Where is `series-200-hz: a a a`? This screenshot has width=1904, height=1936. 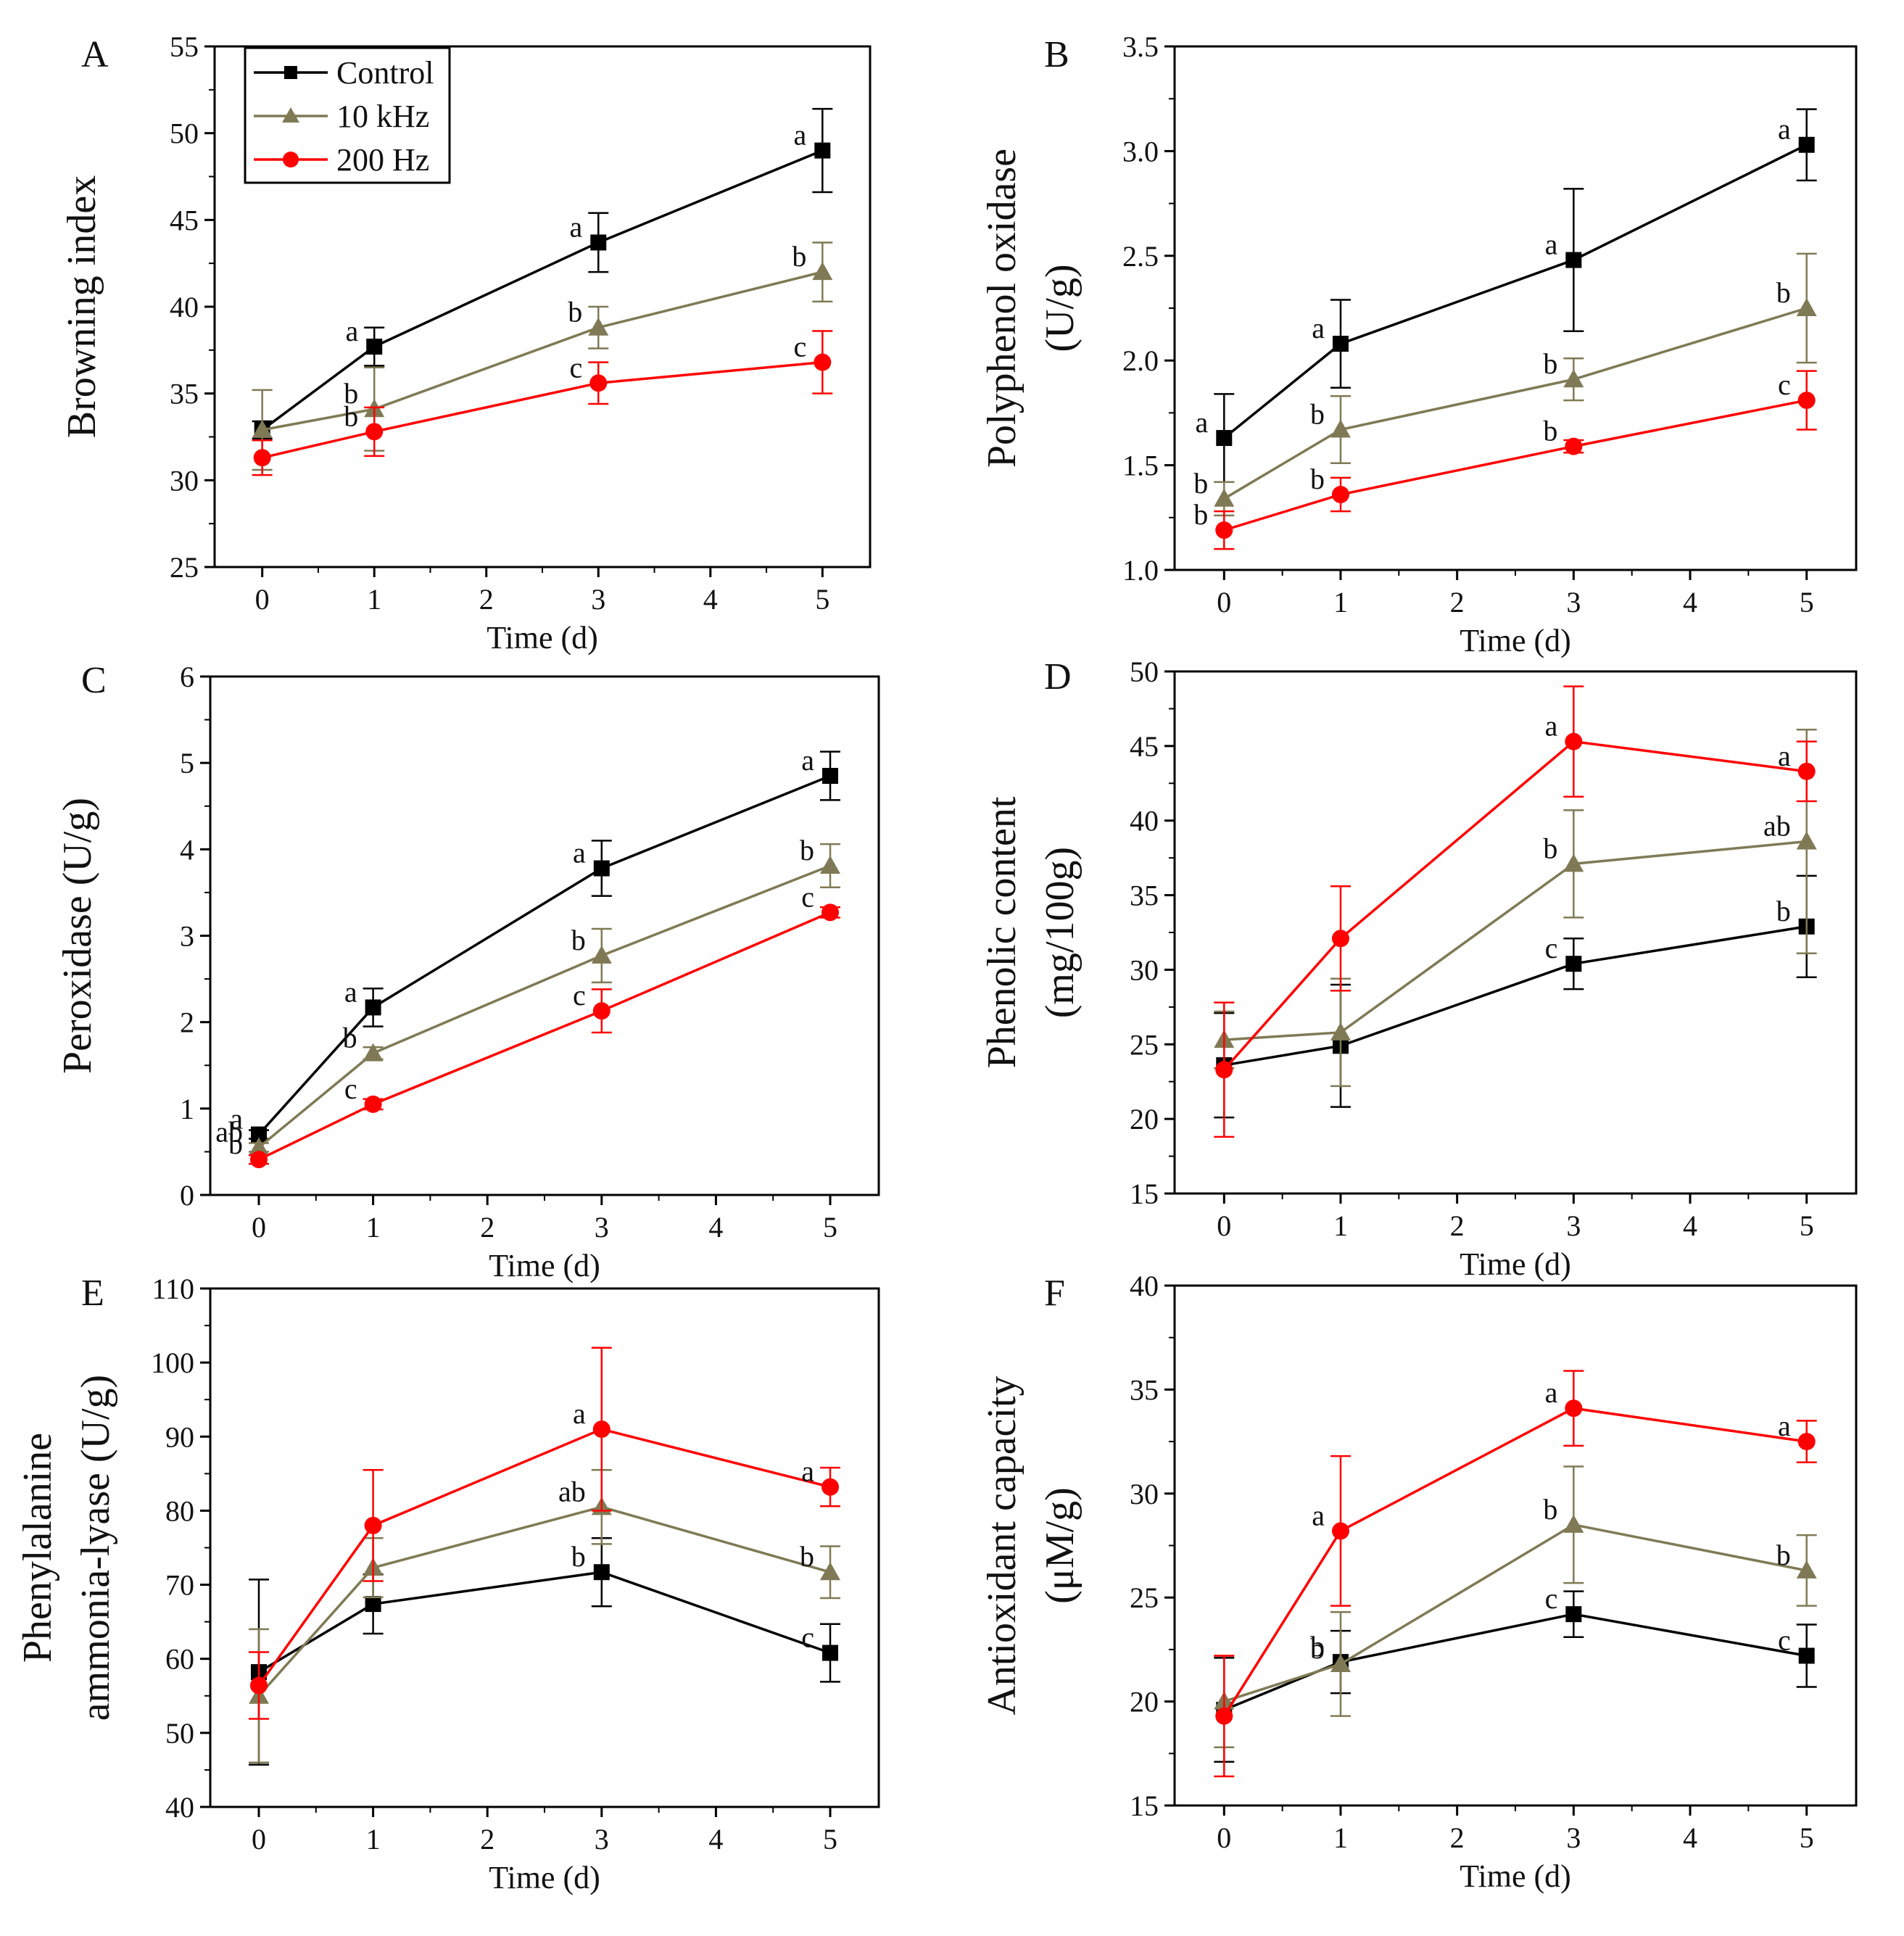
series-200-hz: a a a is located at coordinates (1515, 1574).